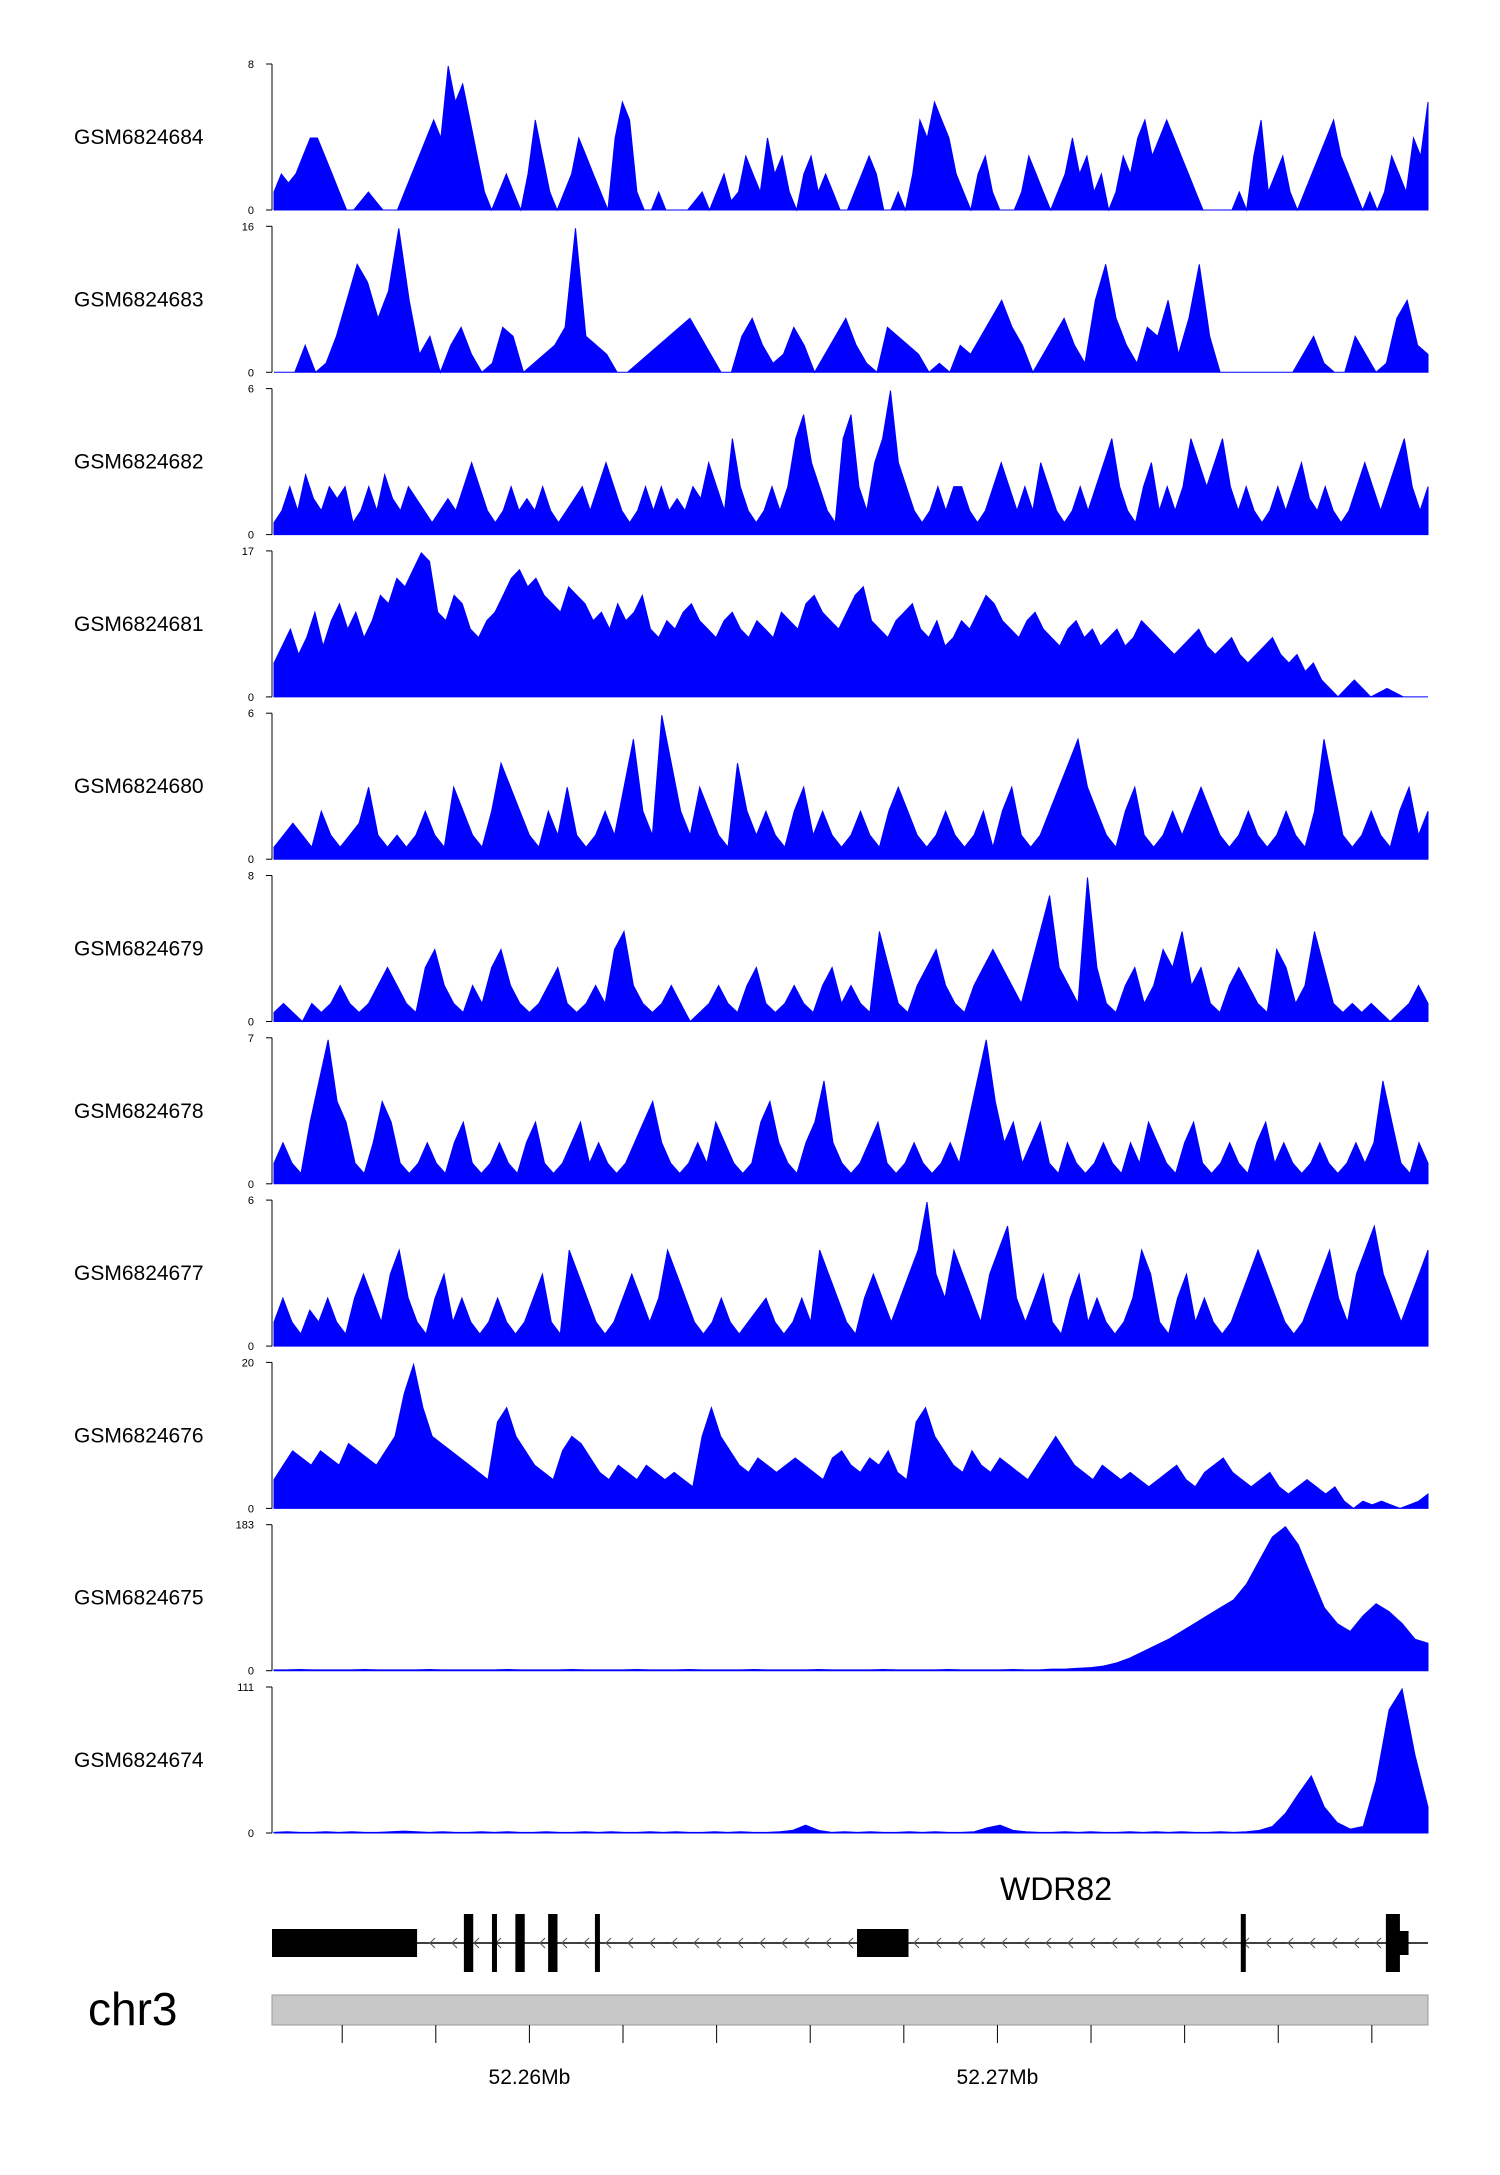 This screenshot has height=2175, width=1500. I want to click on track-ymax-label: 183, so click(245, 1526).